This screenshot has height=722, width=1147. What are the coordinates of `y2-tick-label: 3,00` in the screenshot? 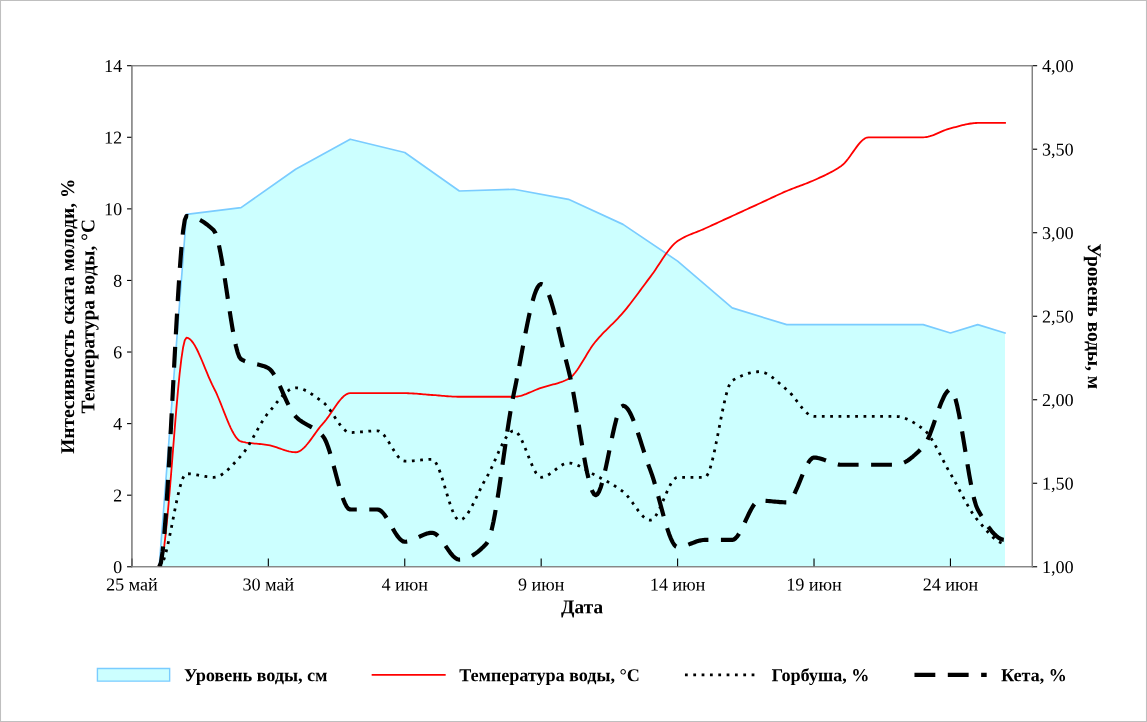 It's located at (1057, 234).